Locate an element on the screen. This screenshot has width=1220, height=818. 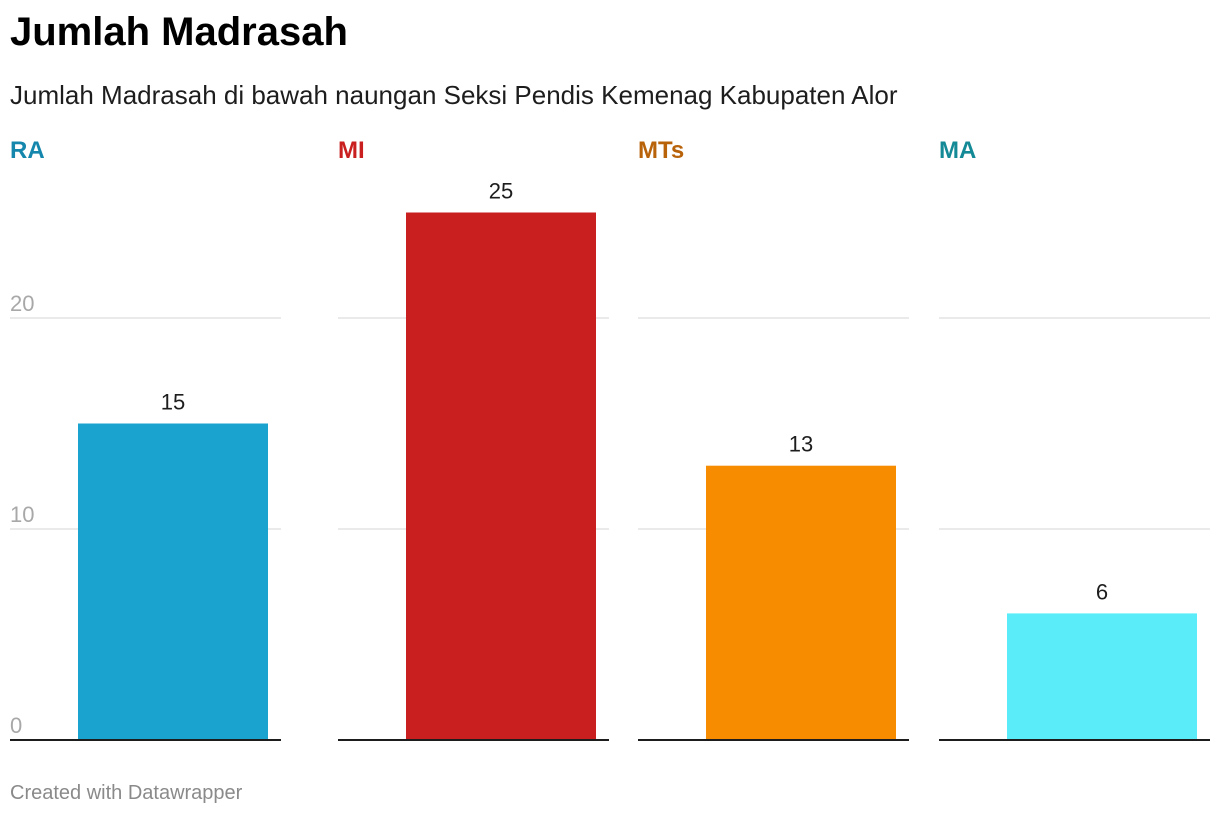
data-label: 25 is located at coordinates (501, 191).